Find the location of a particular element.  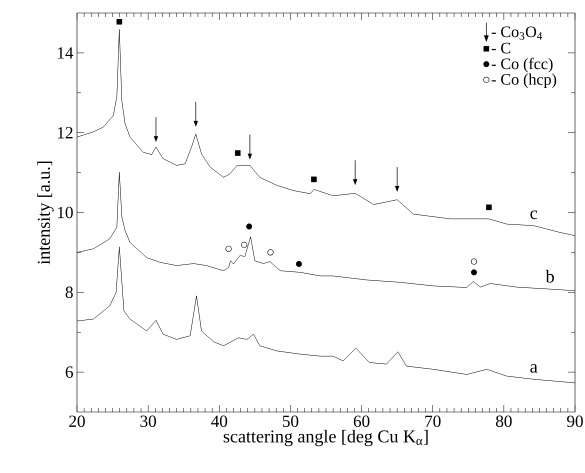

x-axis-title: scattering angle [deg Cu K$_{α}$] is located at coordinates (326, 438).